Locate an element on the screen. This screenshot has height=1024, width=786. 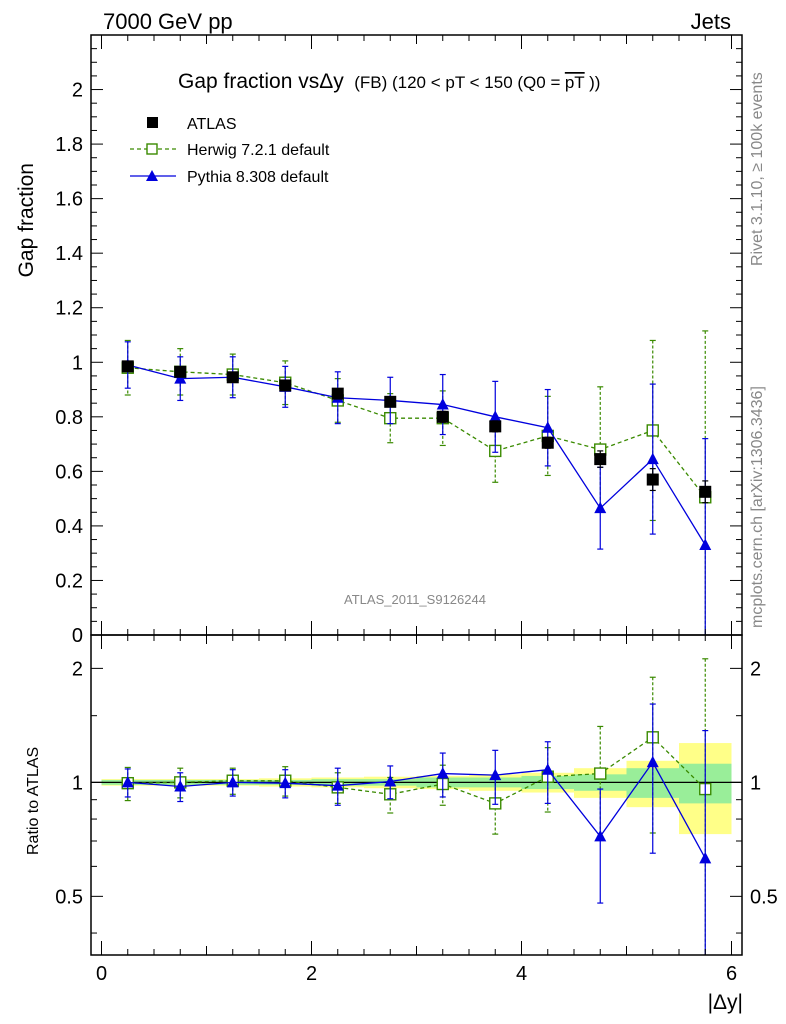
main-ytick-label: 0.4 is located at coordinates (69, 527).